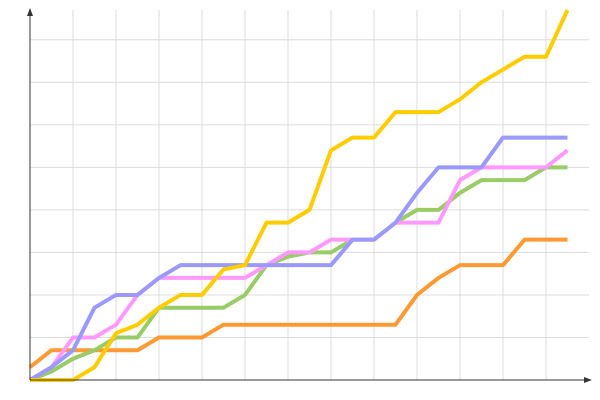 The image size is (600, 400). What do you see at coordinates (30, 12) in the screenshot?
I see `y-axis-arrow` at bounding box center [30, 12].